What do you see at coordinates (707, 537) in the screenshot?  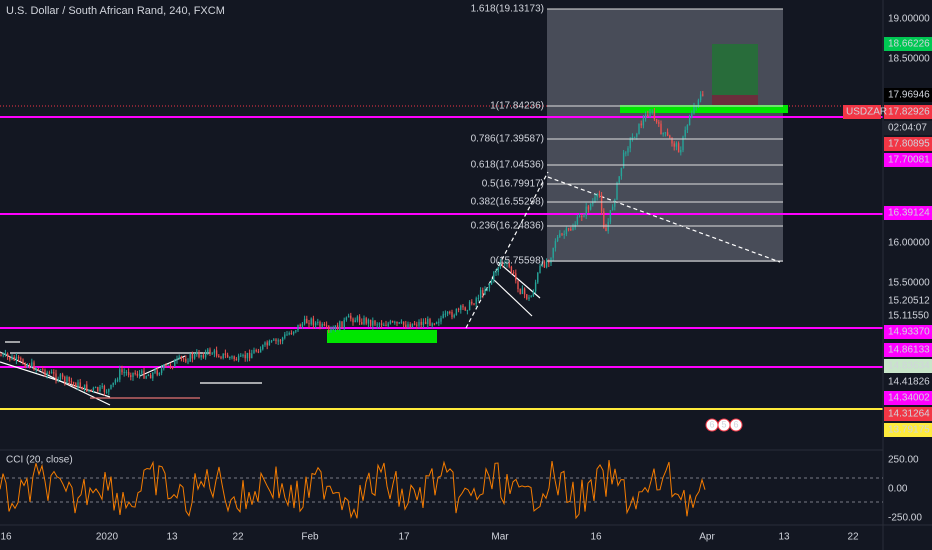 I see `date-label: Apr` at bounding box center [707, 537].